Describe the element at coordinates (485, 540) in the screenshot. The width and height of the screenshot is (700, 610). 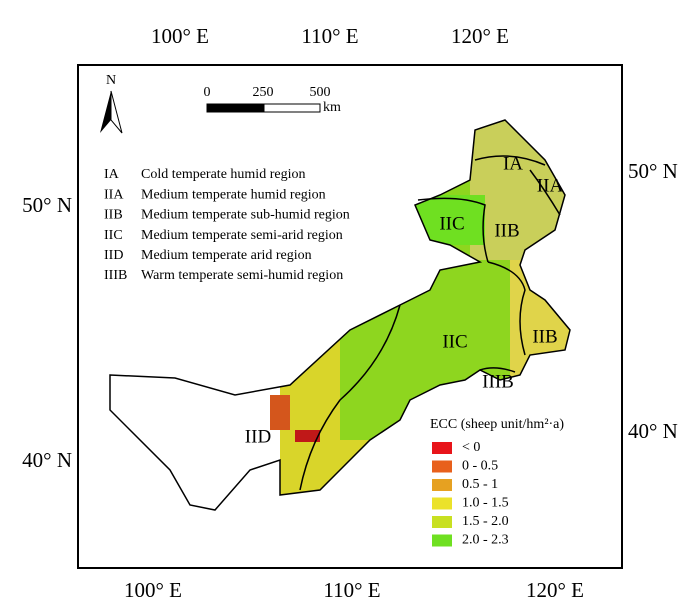
I see `ecc-label: 2.0 - 2.3` at that location.